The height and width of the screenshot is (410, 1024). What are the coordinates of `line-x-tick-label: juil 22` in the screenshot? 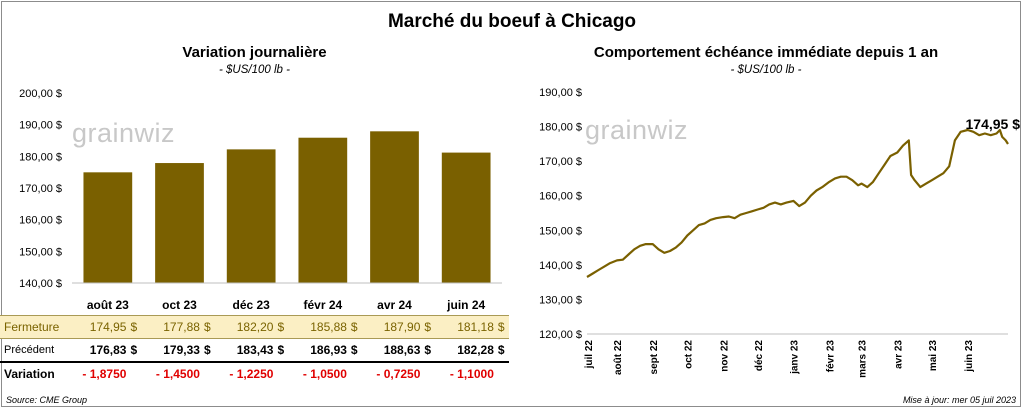 It's located at (589, 355).